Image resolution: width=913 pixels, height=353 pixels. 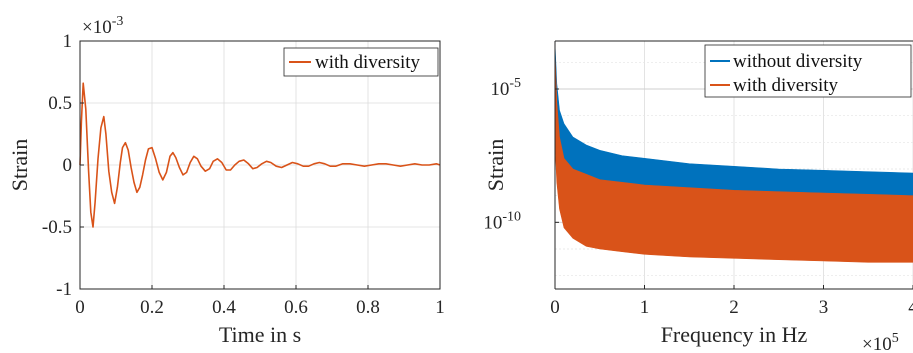 What do you see at coordinates (57, 165) in the screenshot?
I see `y-tick-labels: 1 0.5 0 -0.5 -1` at bounding box center [57, 165].